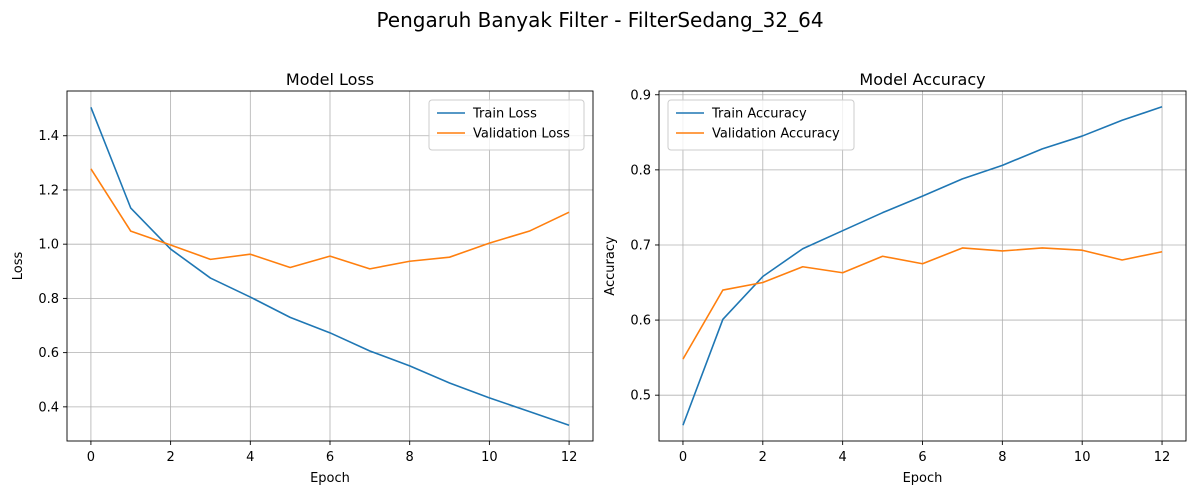  Describe the element at coordinates (922, 79) in the screenshot. I see `accuracy-chart-title: Model Accuracy` at that location.